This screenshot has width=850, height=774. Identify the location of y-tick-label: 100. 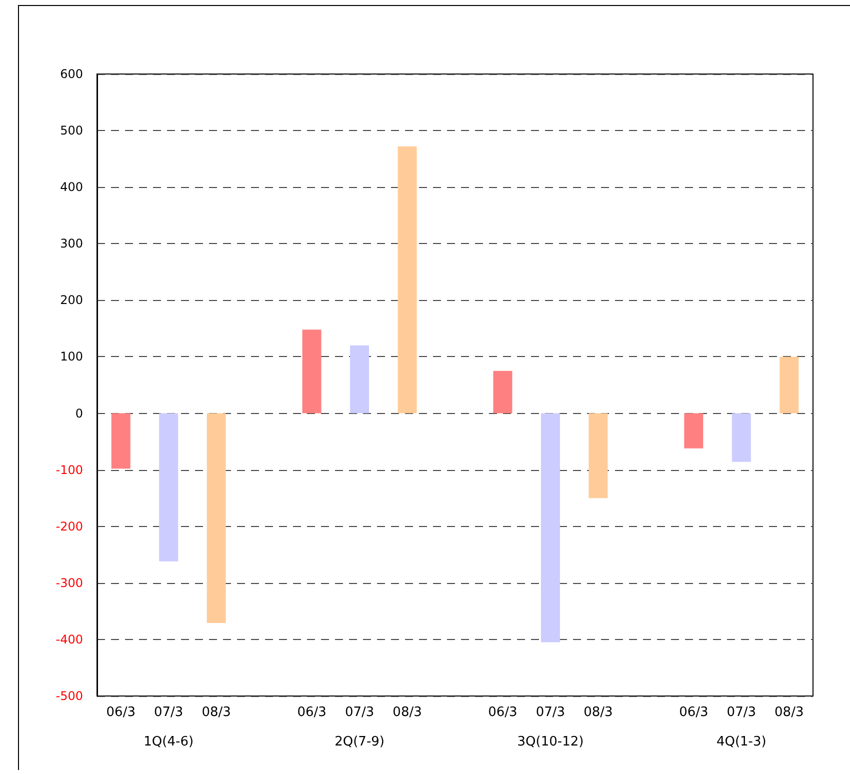
(71, 357).